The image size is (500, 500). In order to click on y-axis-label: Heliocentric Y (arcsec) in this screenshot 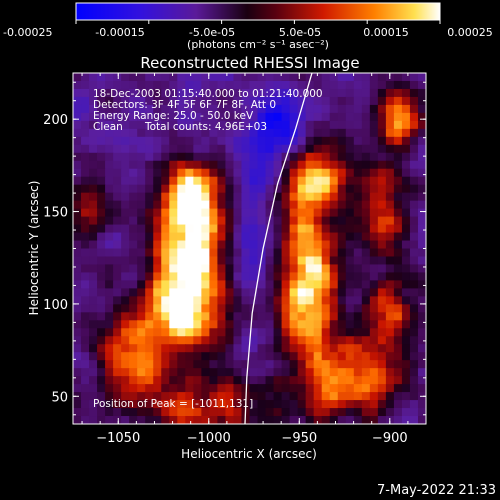, I will do `click(34, 248)`.